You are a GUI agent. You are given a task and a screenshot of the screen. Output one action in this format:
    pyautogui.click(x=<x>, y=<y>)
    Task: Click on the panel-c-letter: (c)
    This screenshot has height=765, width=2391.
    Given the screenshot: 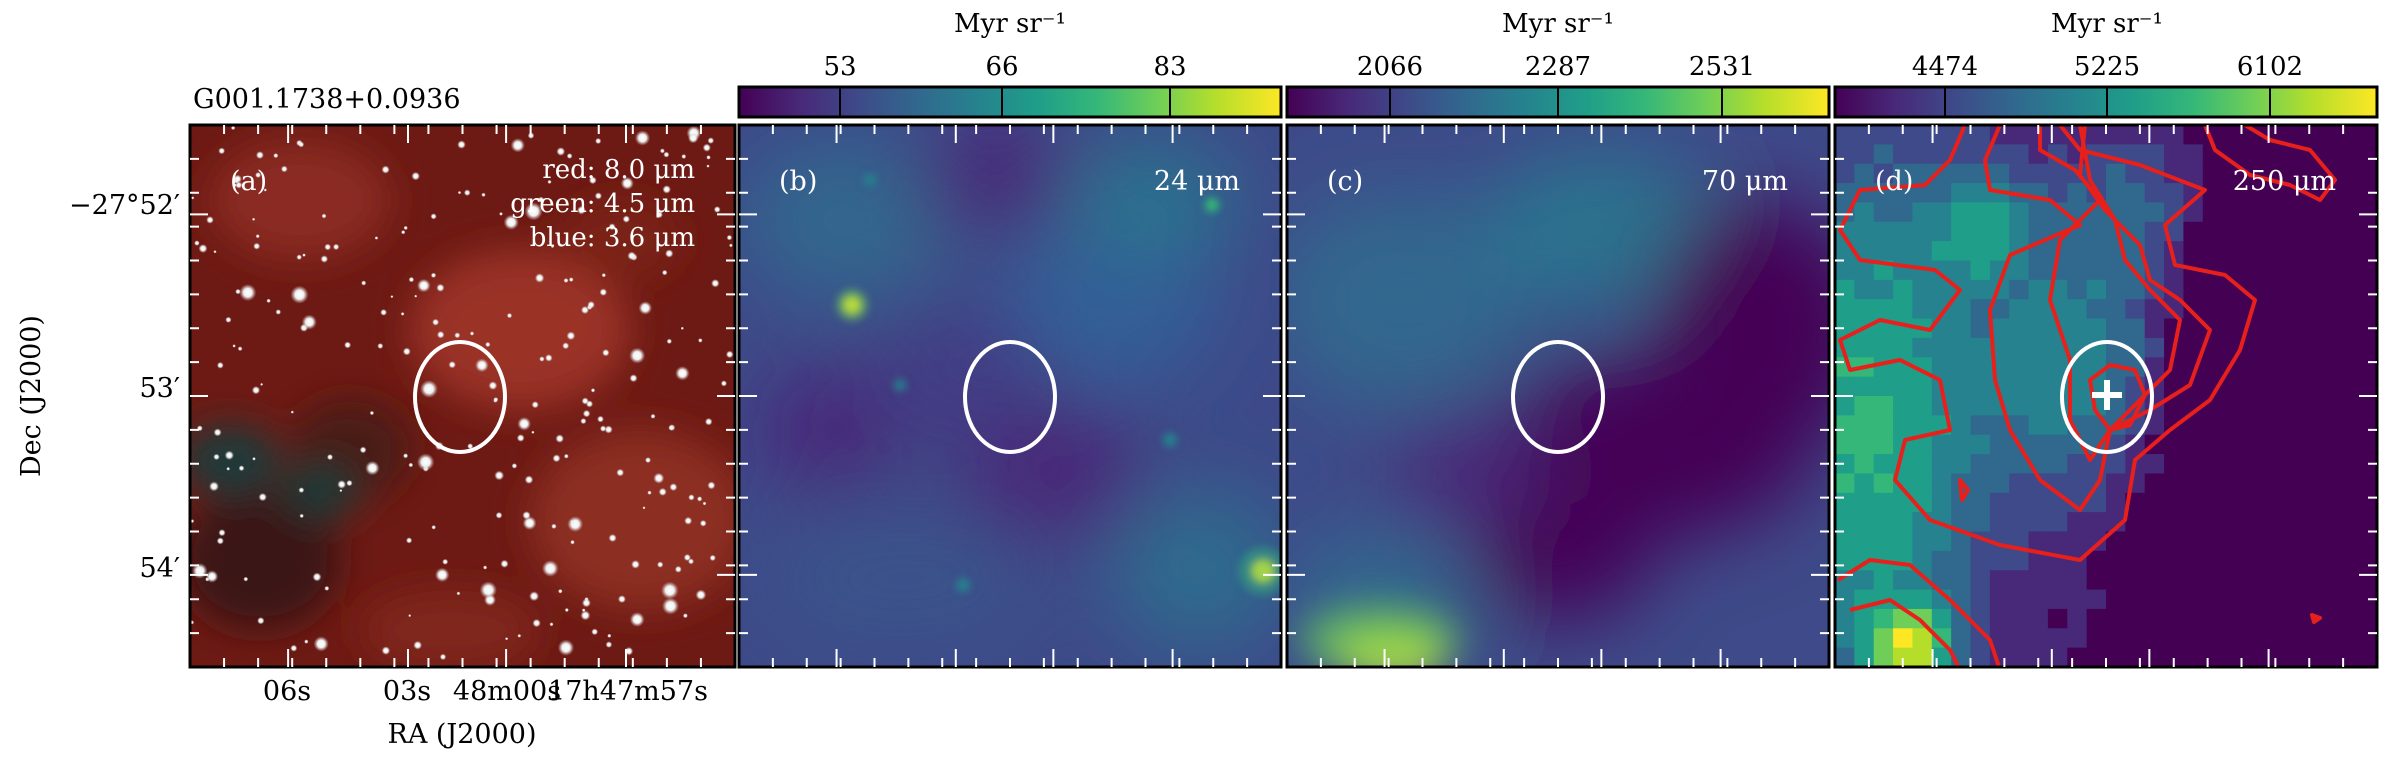 What is the action you would take?
    pyautogui.click(x=1345, y=181)
    